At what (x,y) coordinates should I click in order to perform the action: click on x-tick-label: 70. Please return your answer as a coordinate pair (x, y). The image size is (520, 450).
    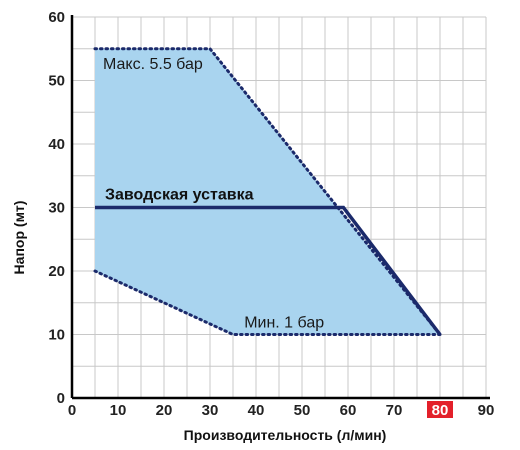
    Looking at the image, I should click on (394, 410).